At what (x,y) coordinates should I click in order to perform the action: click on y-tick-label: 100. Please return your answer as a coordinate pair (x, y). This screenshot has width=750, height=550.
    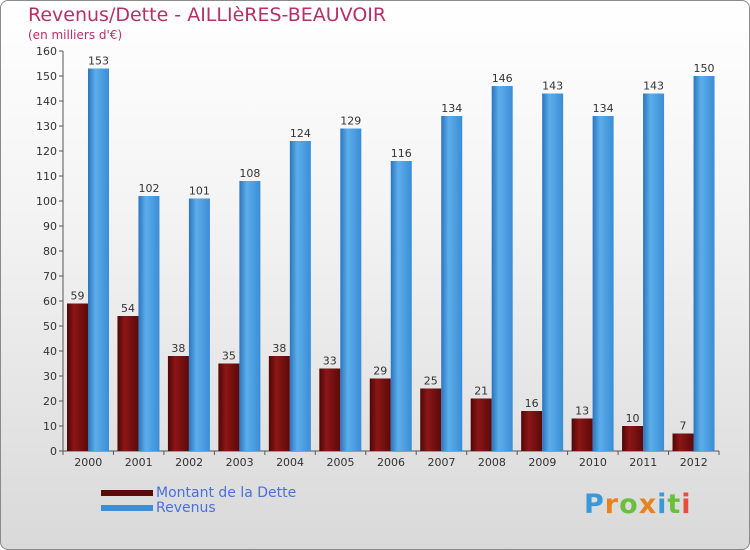
    Looking at the image, I should click on (46, 201).